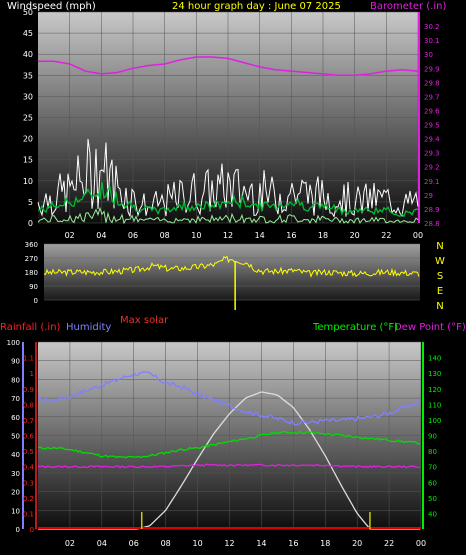 The width and height of the screenshot is (466, 555). I want to click on humidity-tick-label: 20, so click(15, 493).